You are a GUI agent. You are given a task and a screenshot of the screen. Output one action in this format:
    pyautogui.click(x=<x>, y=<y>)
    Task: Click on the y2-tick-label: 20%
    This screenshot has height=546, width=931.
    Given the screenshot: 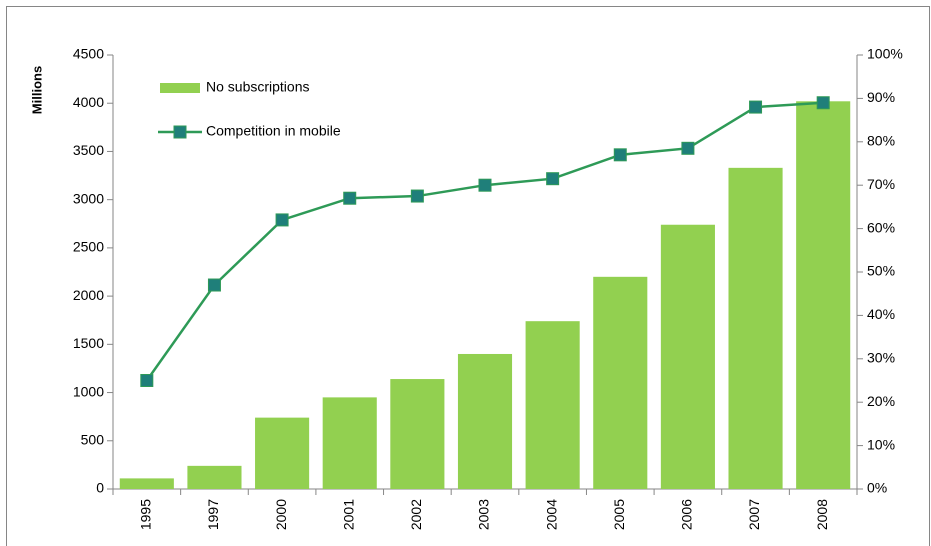 What is the action you would take?
    pyautogui.click(x=881, y=401)
    